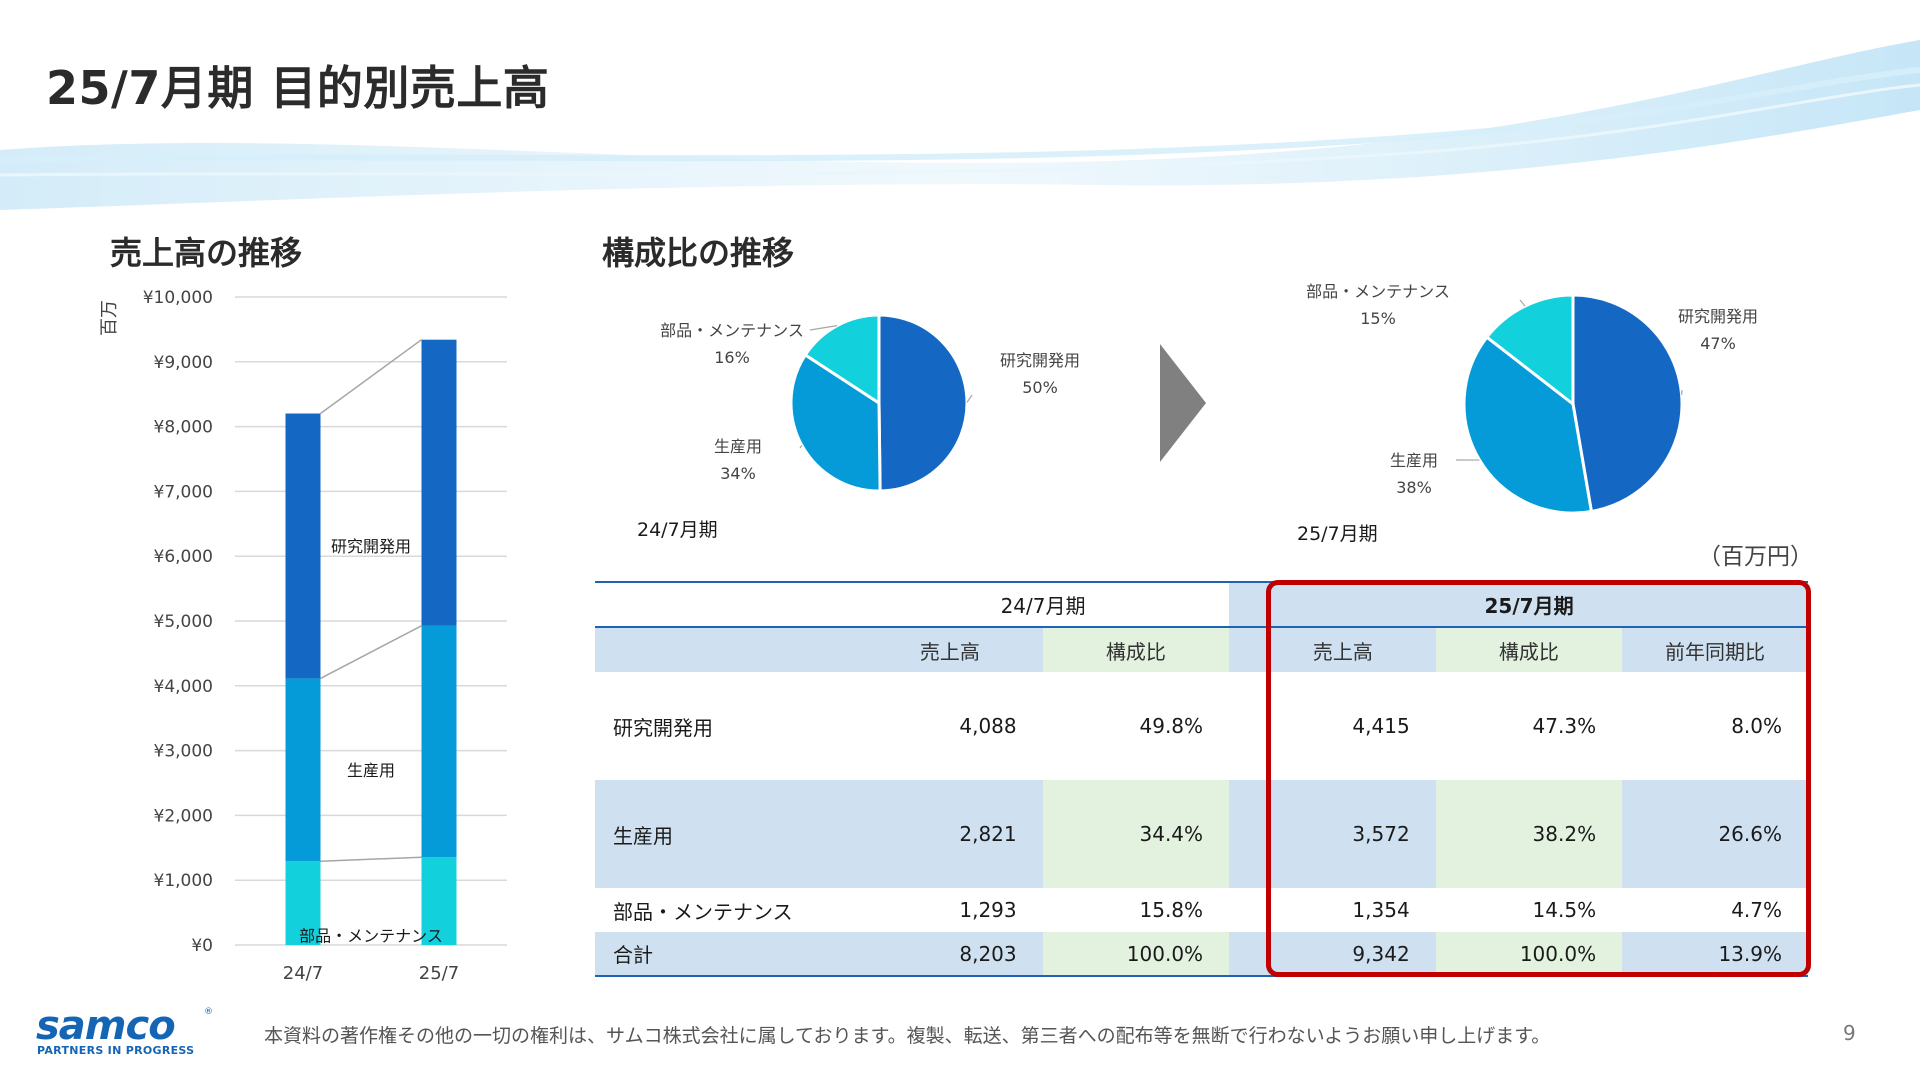  Describe the element at coordinates (1040, 387) in the screenshot. I see `pie-label-pct: 50%` at that location.